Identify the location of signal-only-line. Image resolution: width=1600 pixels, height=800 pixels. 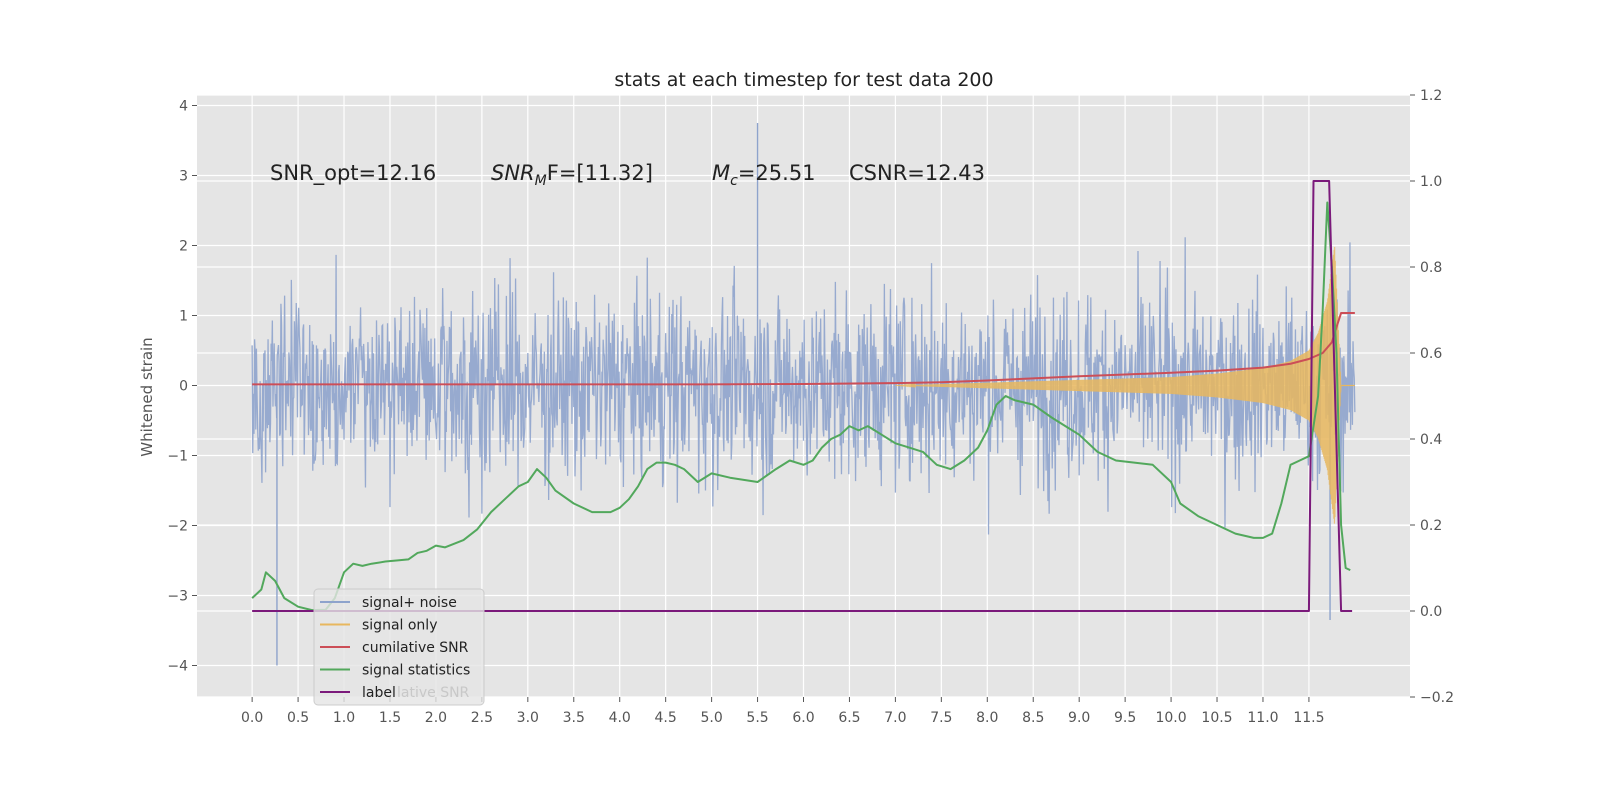
(1118, 385).